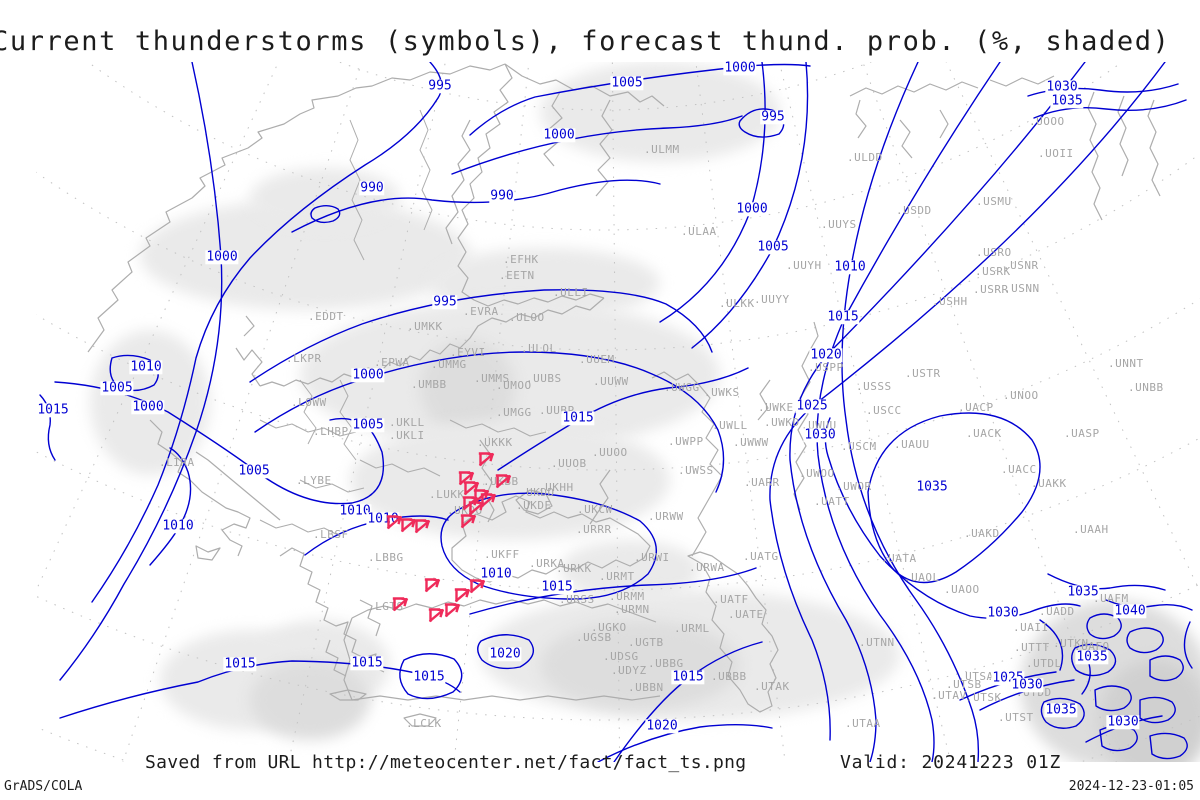  What do you see at coordinates (751, 442) in the screenshot?
I see `station-label-uwww: .UWWW` at bounding box center [751, 442].